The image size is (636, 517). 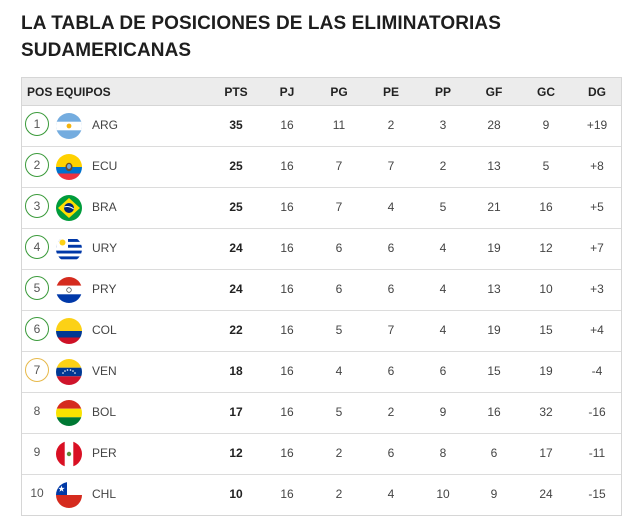 What do you see at coordinates (321, 412) in the screenshot?
I see `table-row: 8 BOL 17 16 5 2 9 16 32 -16` at bounding box center [321, 412].